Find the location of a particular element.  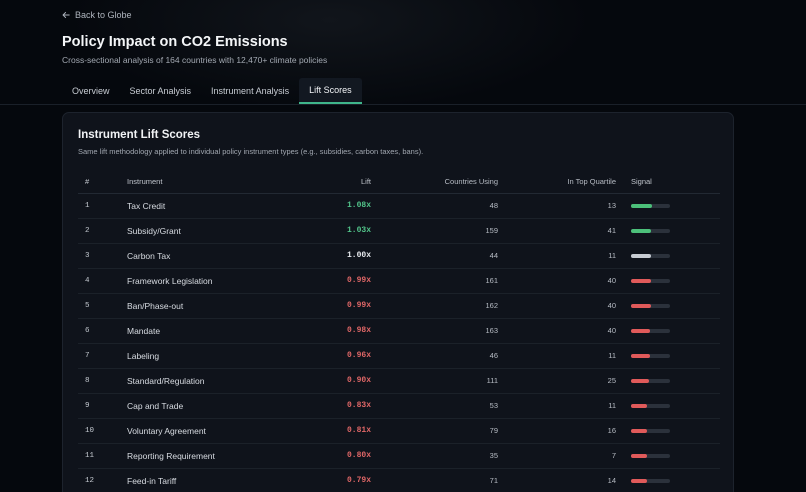

row-countries-using: 163 is located at coordinates (434, 331).